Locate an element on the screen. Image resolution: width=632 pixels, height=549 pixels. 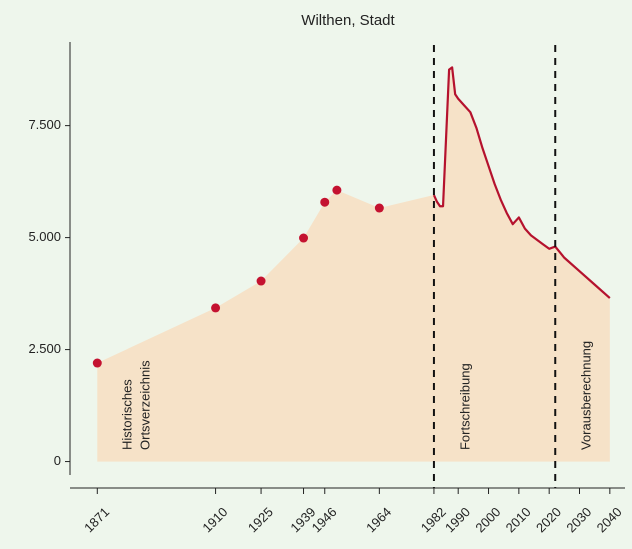
x-tick-label: 1990 is located at coordinates (457, 519).